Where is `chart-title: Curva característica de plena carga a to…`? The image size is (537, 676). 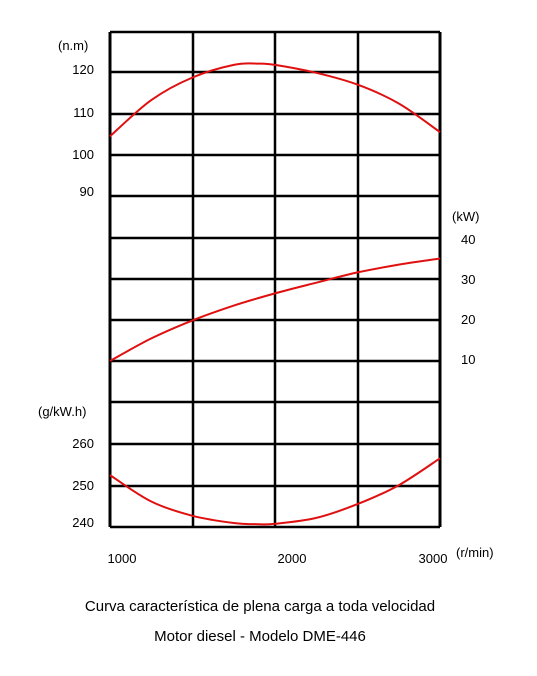 chart-title: Curva característica de plena carga a to… is located at coordinates (260, 606).